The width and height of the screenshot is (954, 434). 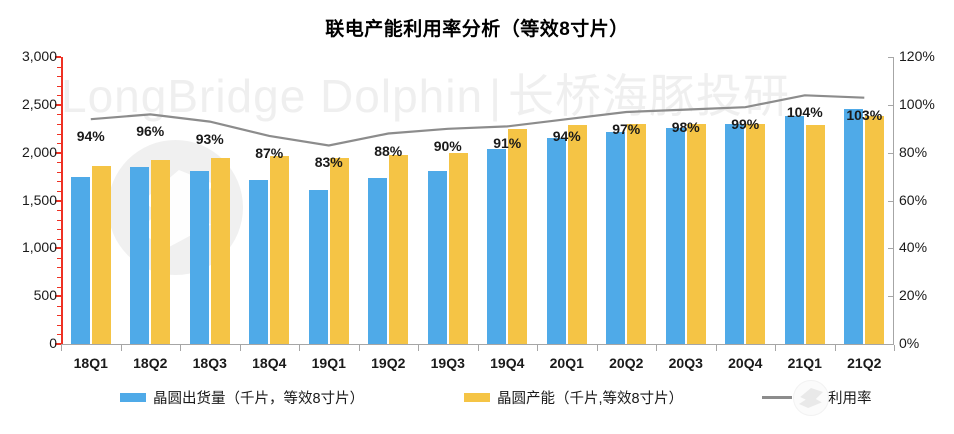 I want to click on line-data-label: 99%, so click(x=745, y=124).